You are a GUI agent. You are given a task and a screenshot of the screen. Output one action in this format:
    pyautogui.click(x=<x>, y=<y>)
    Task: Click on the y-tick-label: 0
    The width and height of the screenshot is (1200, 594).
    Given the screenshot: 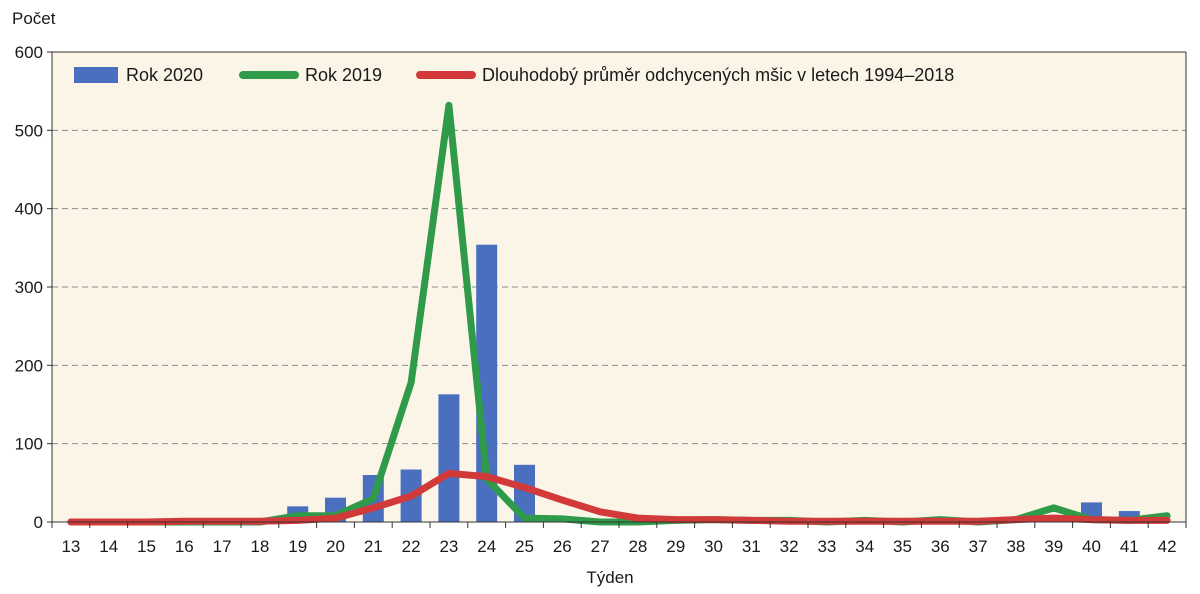 What is the action you would take?
    pyautogui.click(x=38, y=522)
    